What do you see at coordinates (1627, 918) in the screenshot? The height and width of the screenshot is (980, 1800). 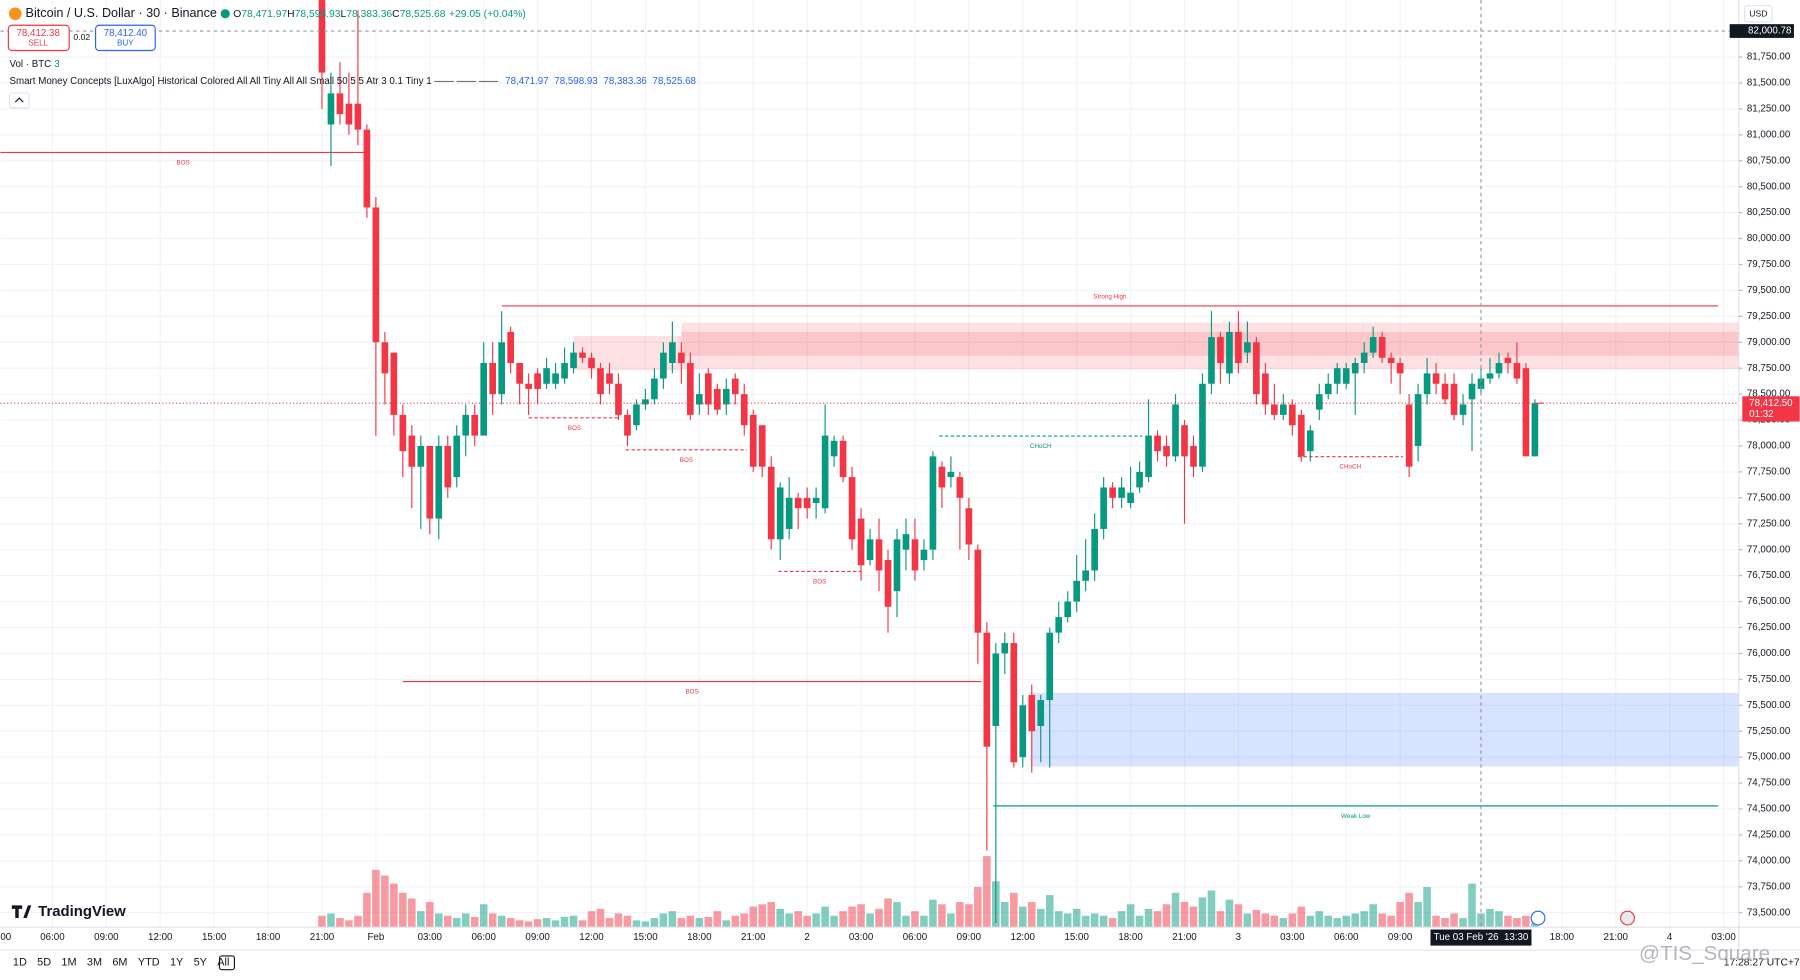 I see `event-flag` at bounding box center [1627, 918].